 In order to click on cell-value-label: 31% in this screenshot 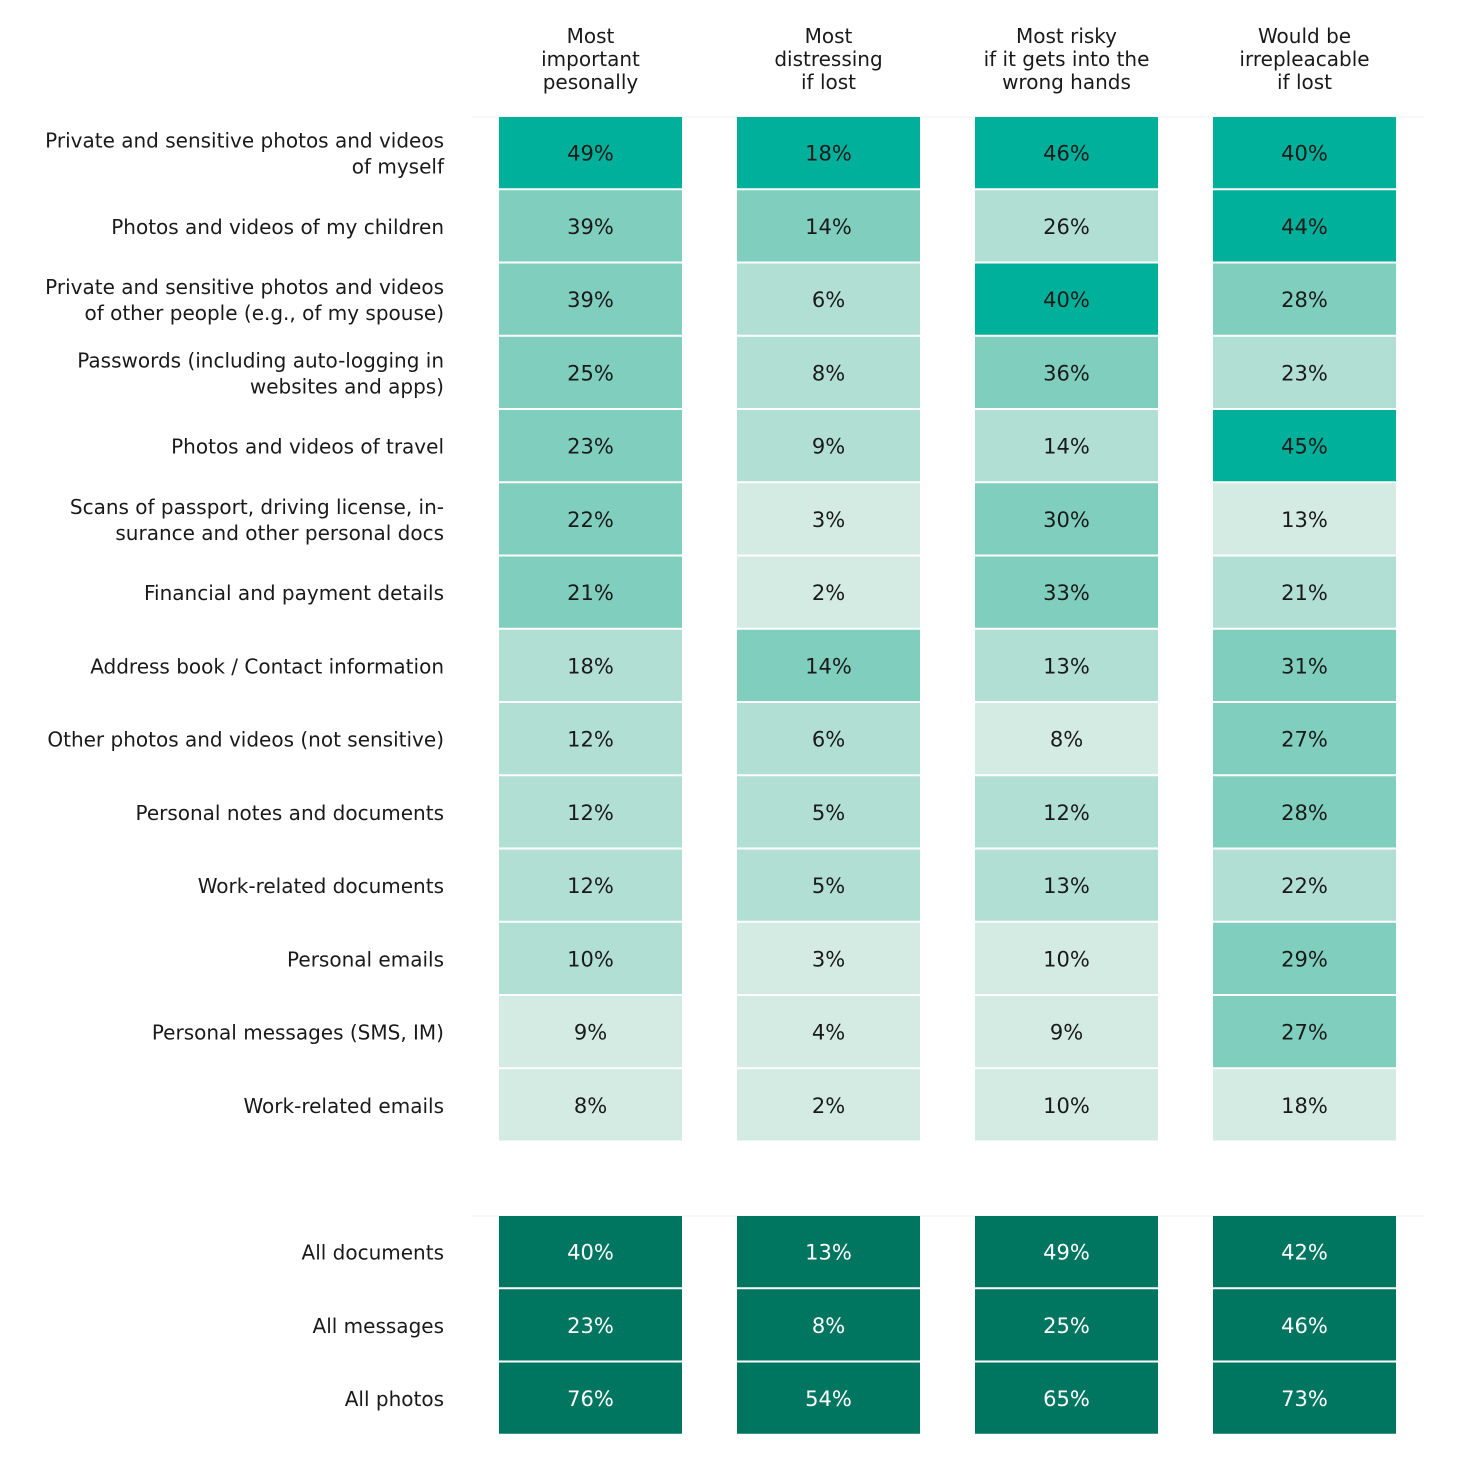, I will do `click(1304, 666)`.